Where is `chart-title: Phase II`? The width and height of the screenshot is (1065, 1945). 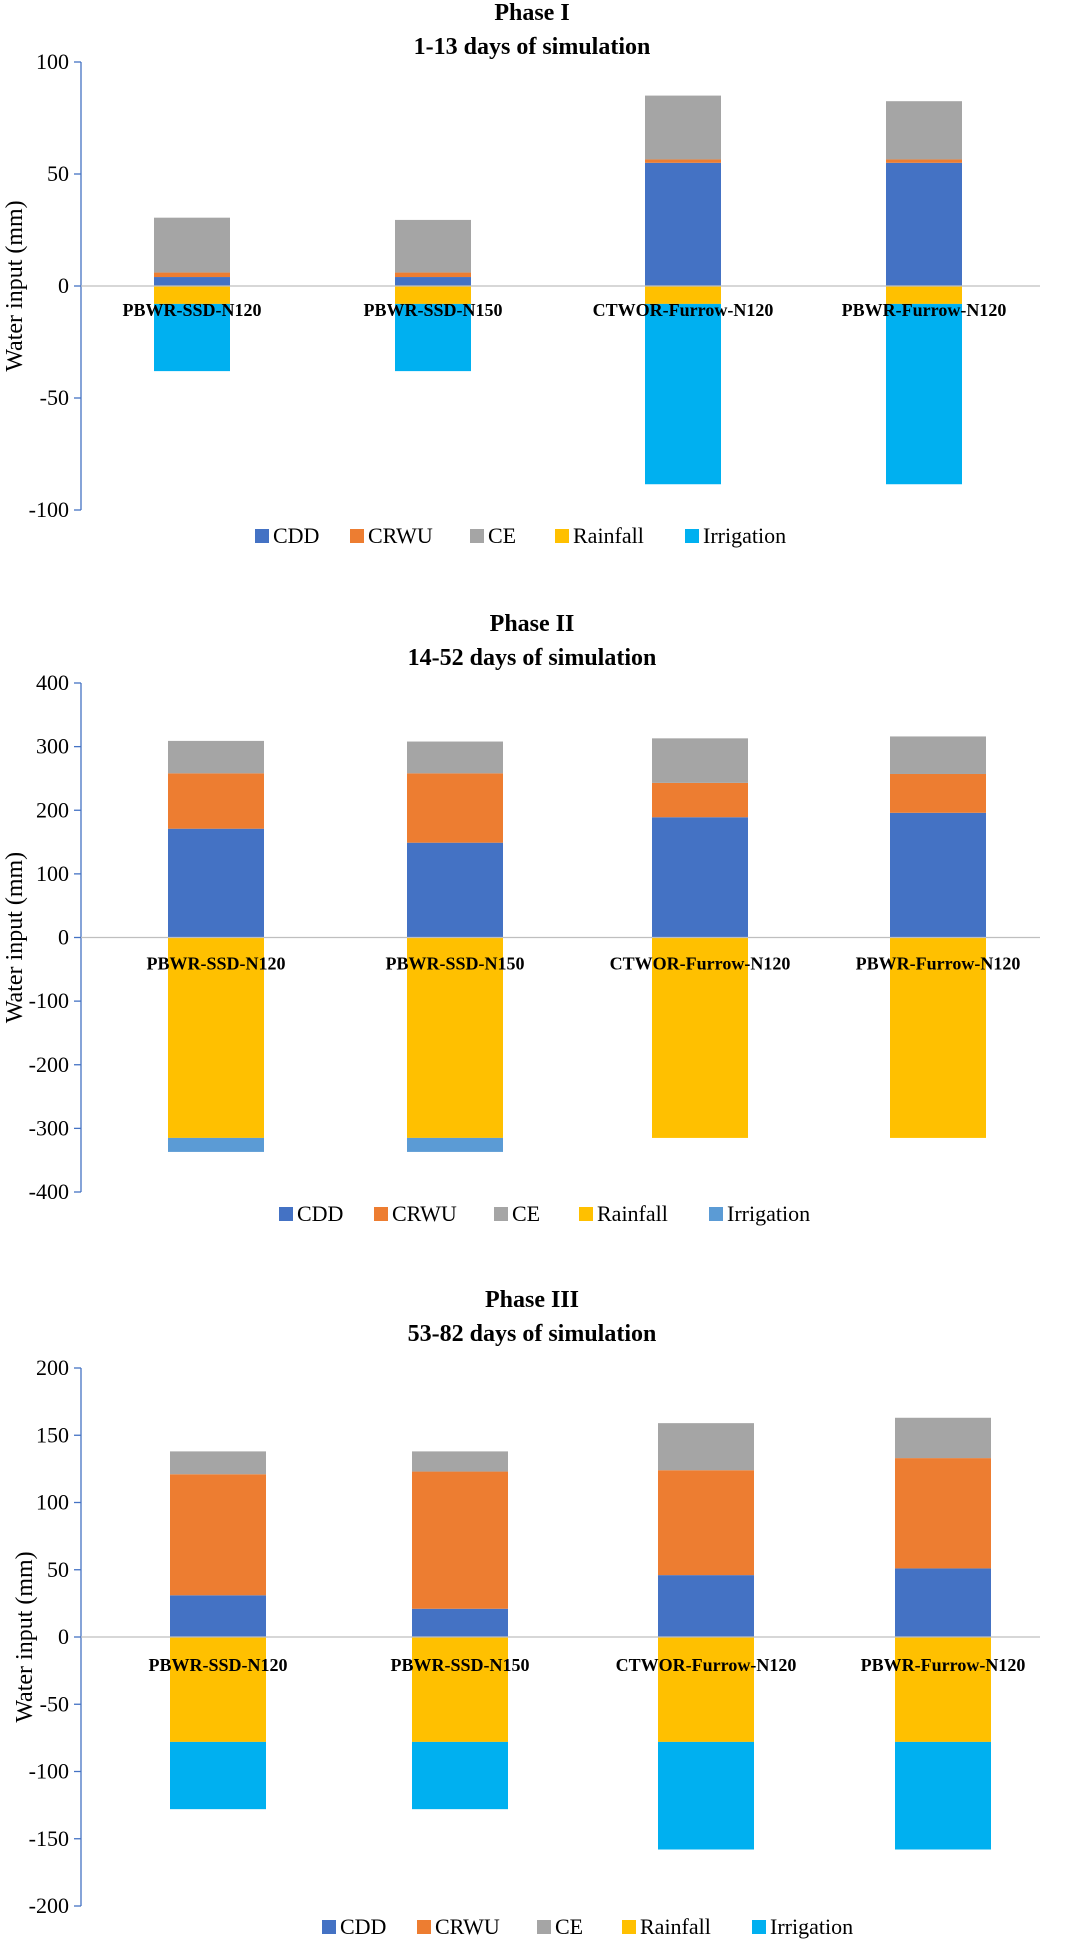 chart-title: Phase II is located at coordinates (532, 624).